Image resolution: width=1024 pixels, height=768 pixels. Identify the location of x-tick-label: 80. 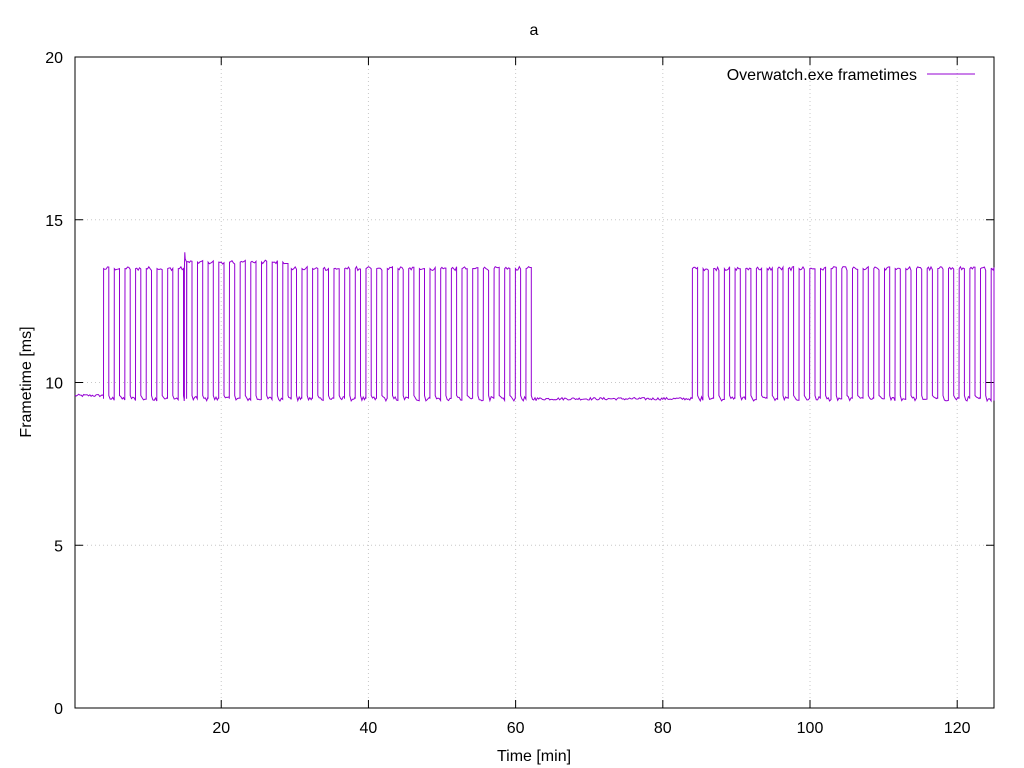
(663, 728).